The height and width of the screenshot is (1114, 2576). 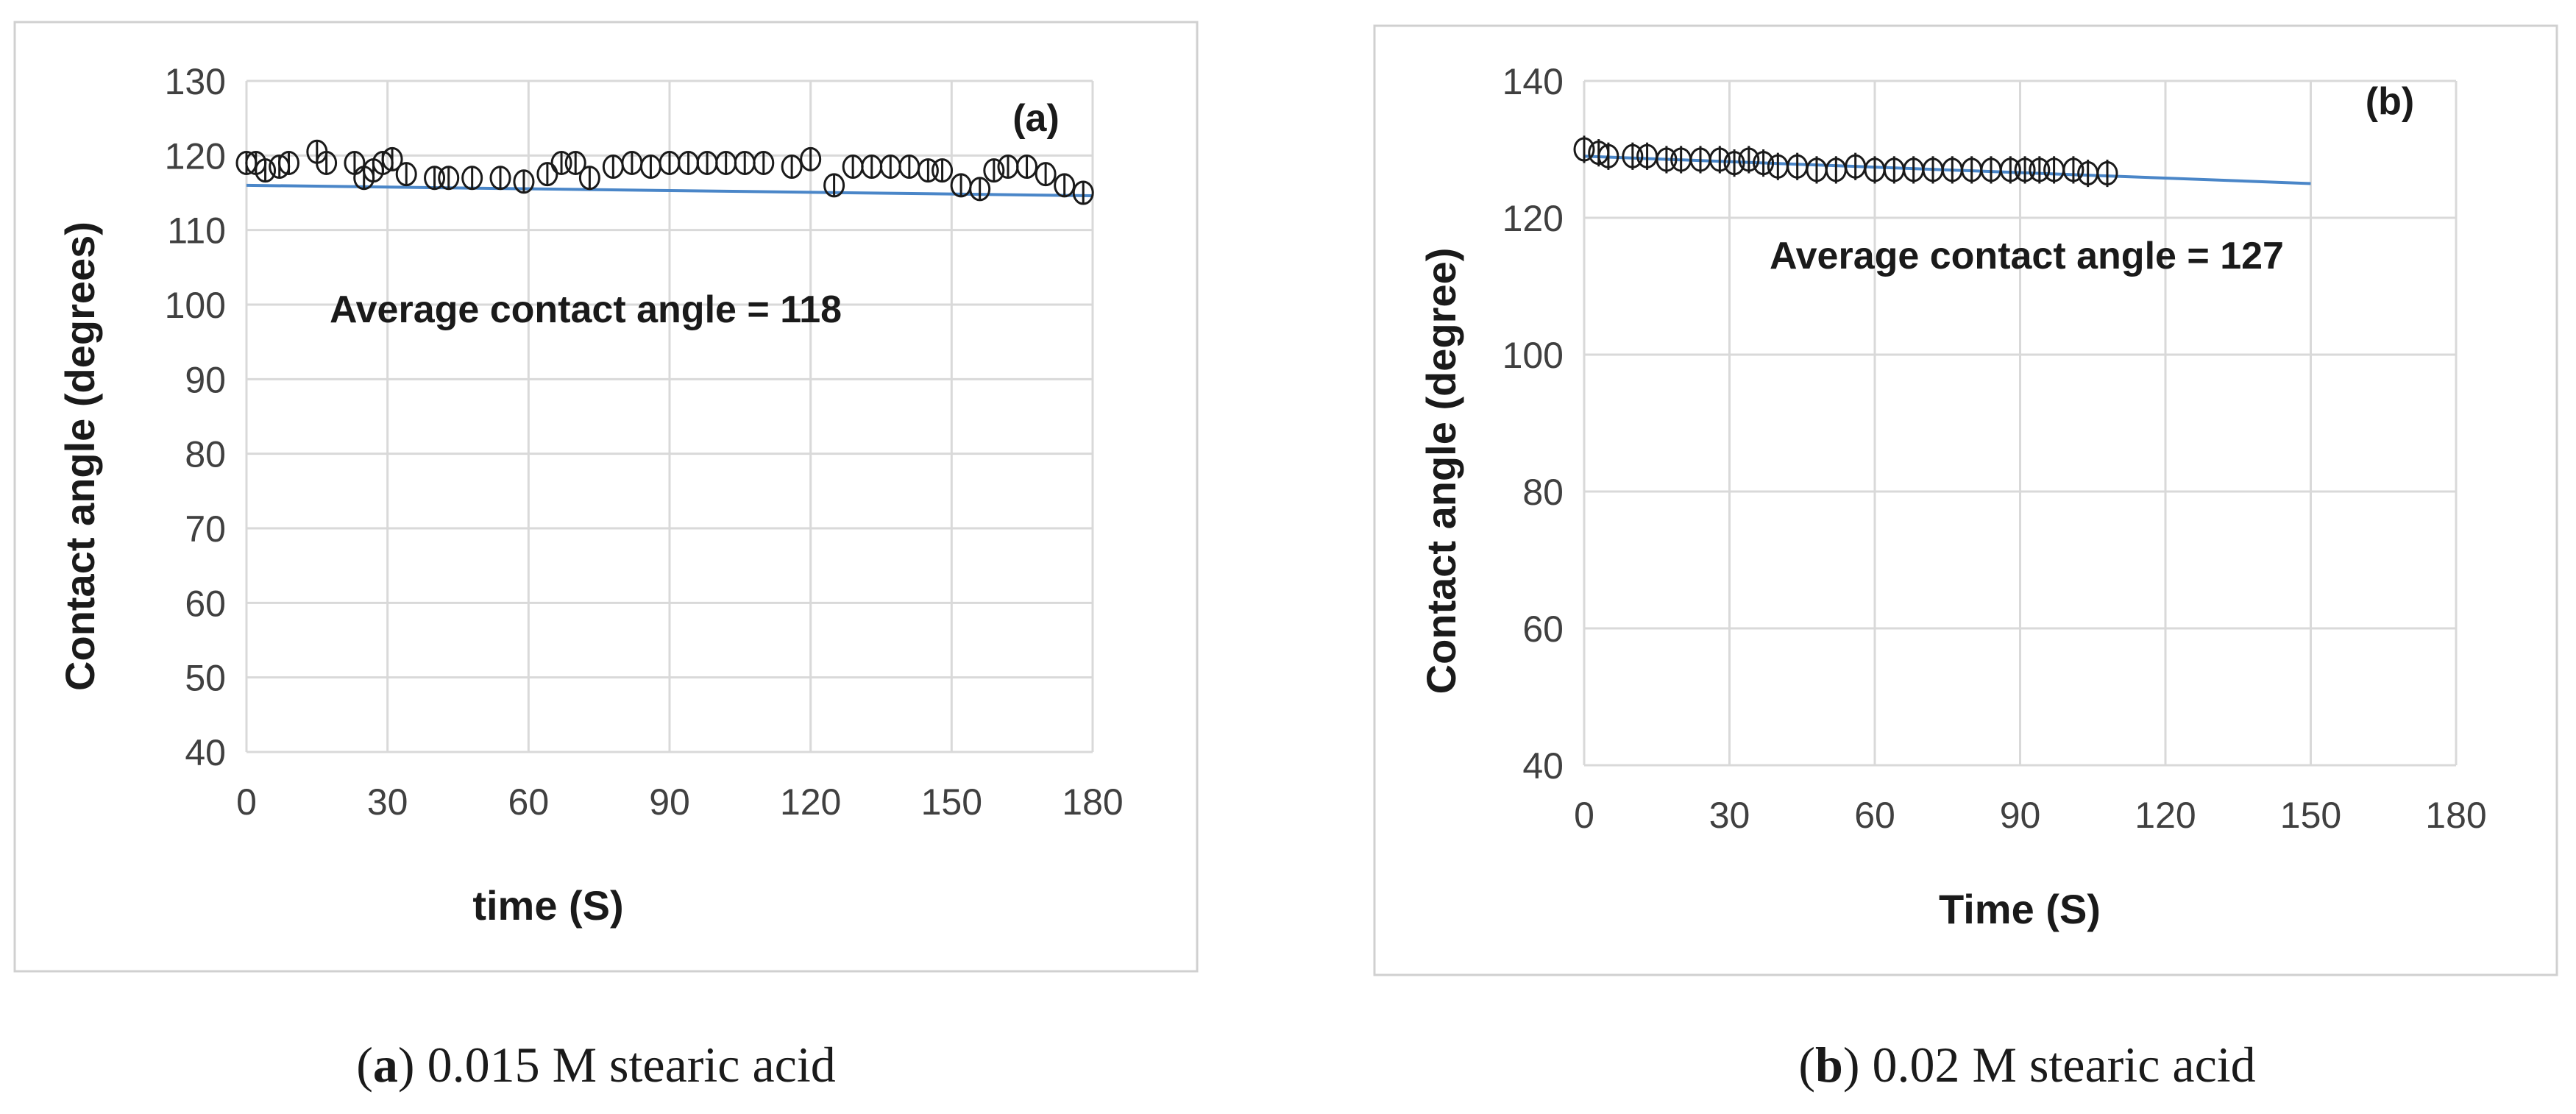 I want to click on x-tick-label-b: 0, so click(x=1584, y=815).